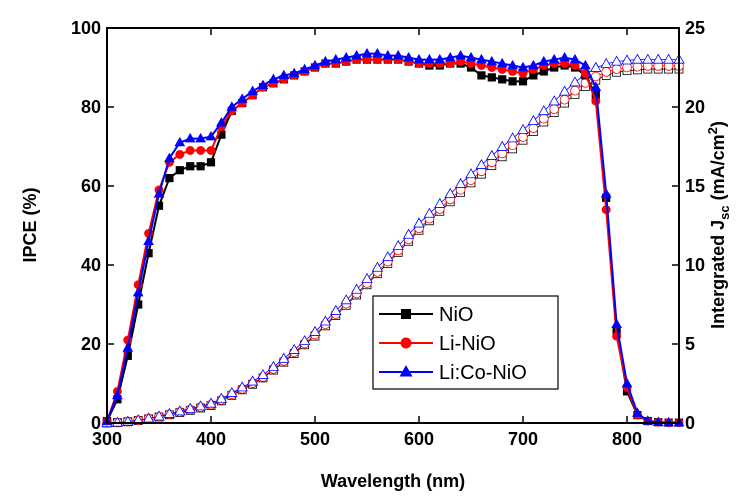  I want to click on legend: NiO Li-NiO Li:Co-NiO, so click(465, 342).